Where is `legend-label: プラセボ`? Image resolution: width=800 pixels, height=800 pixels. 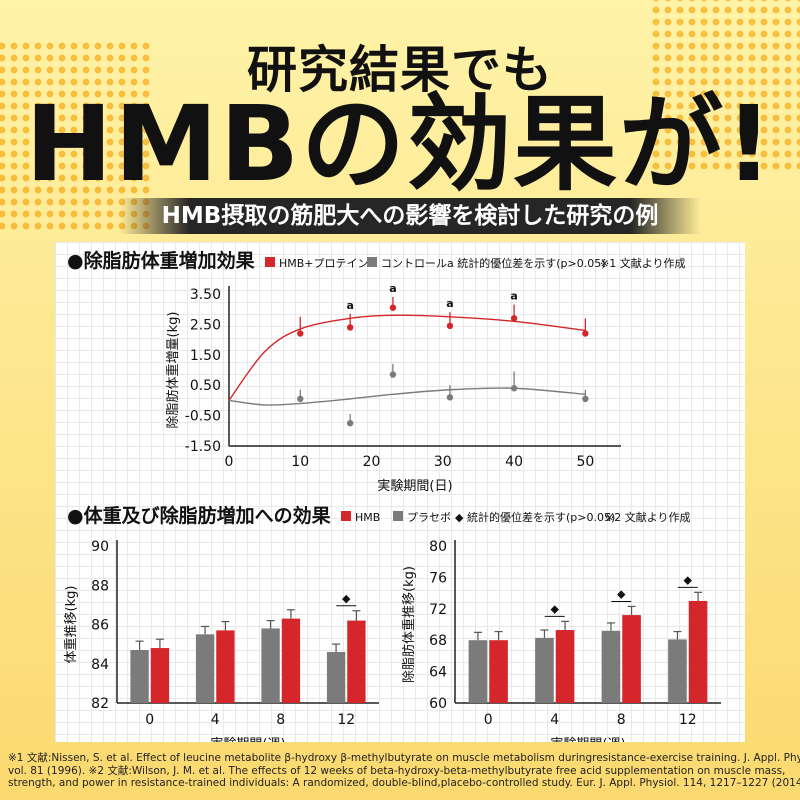 legend-label: プラセボ is located at coordinates (429, 517).